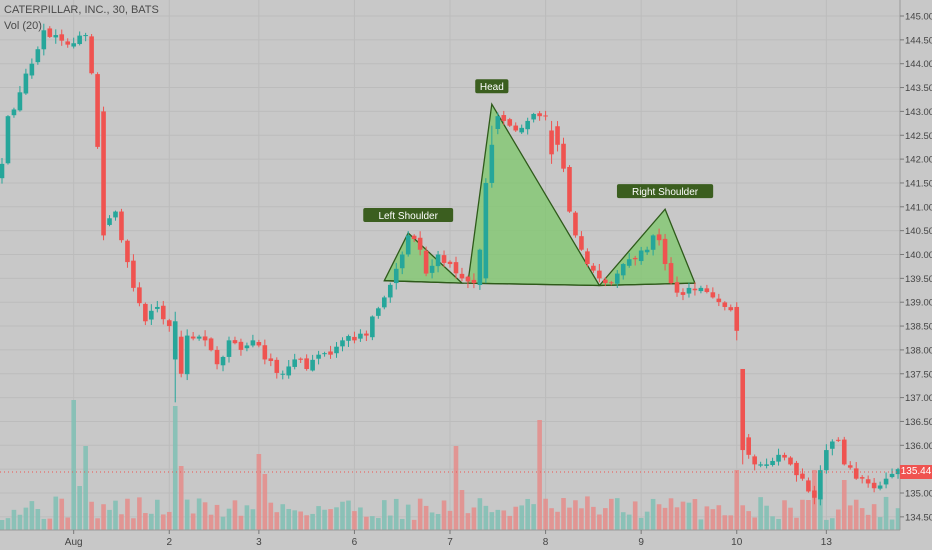 The width and height of the screenshot is (932, 550). Describe the element at coordinates (918, 88) in the screenshot. I see `price-tick-label: 143.50` at that location.